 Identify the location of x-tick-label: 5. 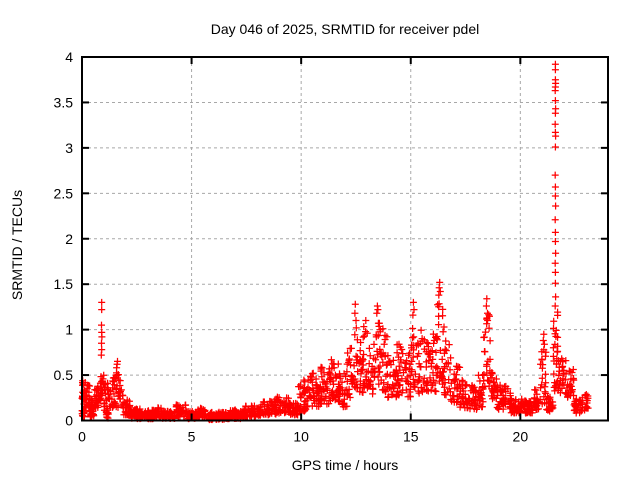
(192, 437).